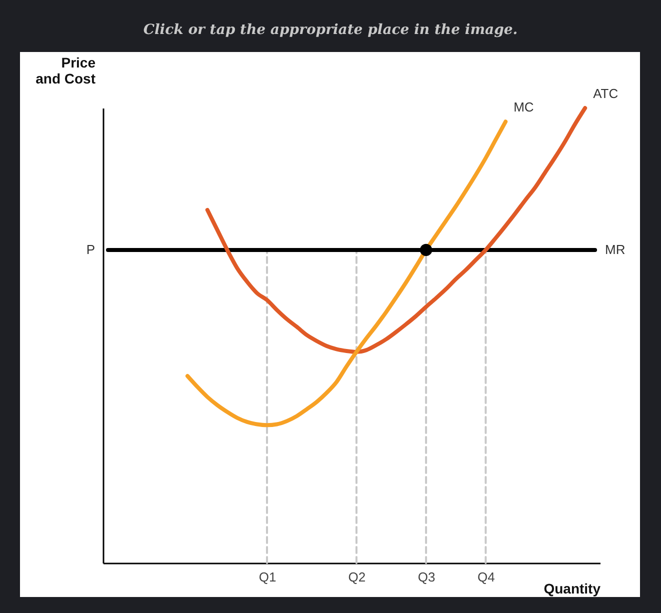 This screenshot has width=661, height=613. Describe the element at coordinates (605, 93) in the screenshot. I see `series-label: ATC` at that location.